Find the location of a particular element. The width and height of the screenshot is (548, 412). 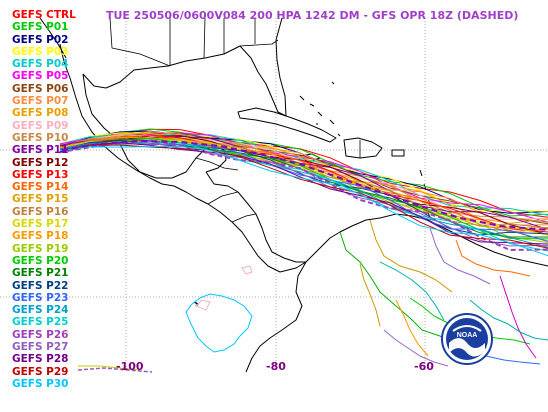

legend-entry: GEFS P11 is located at coordinates (40, 150).